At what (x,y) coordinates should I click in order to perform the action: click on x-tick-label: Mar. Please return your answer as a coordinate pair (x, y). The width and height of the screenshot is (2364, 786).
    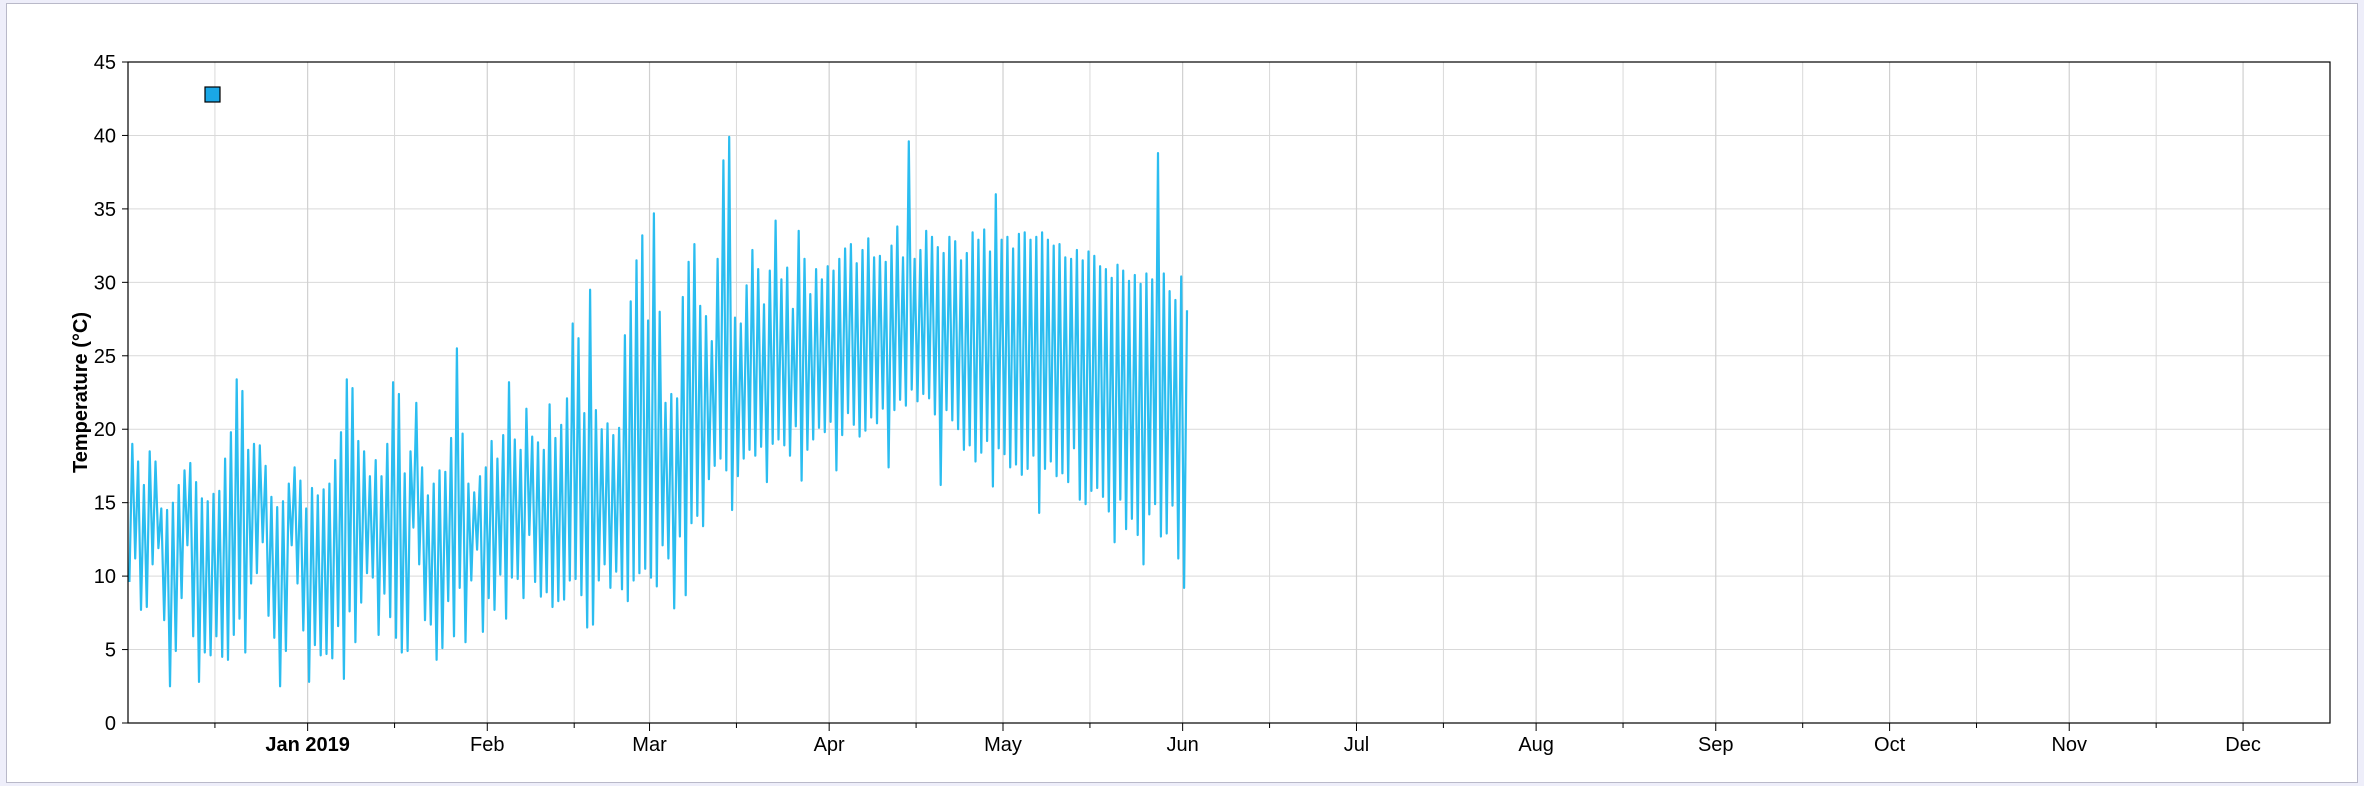
    Looking at the image, I should click on (649, 745).